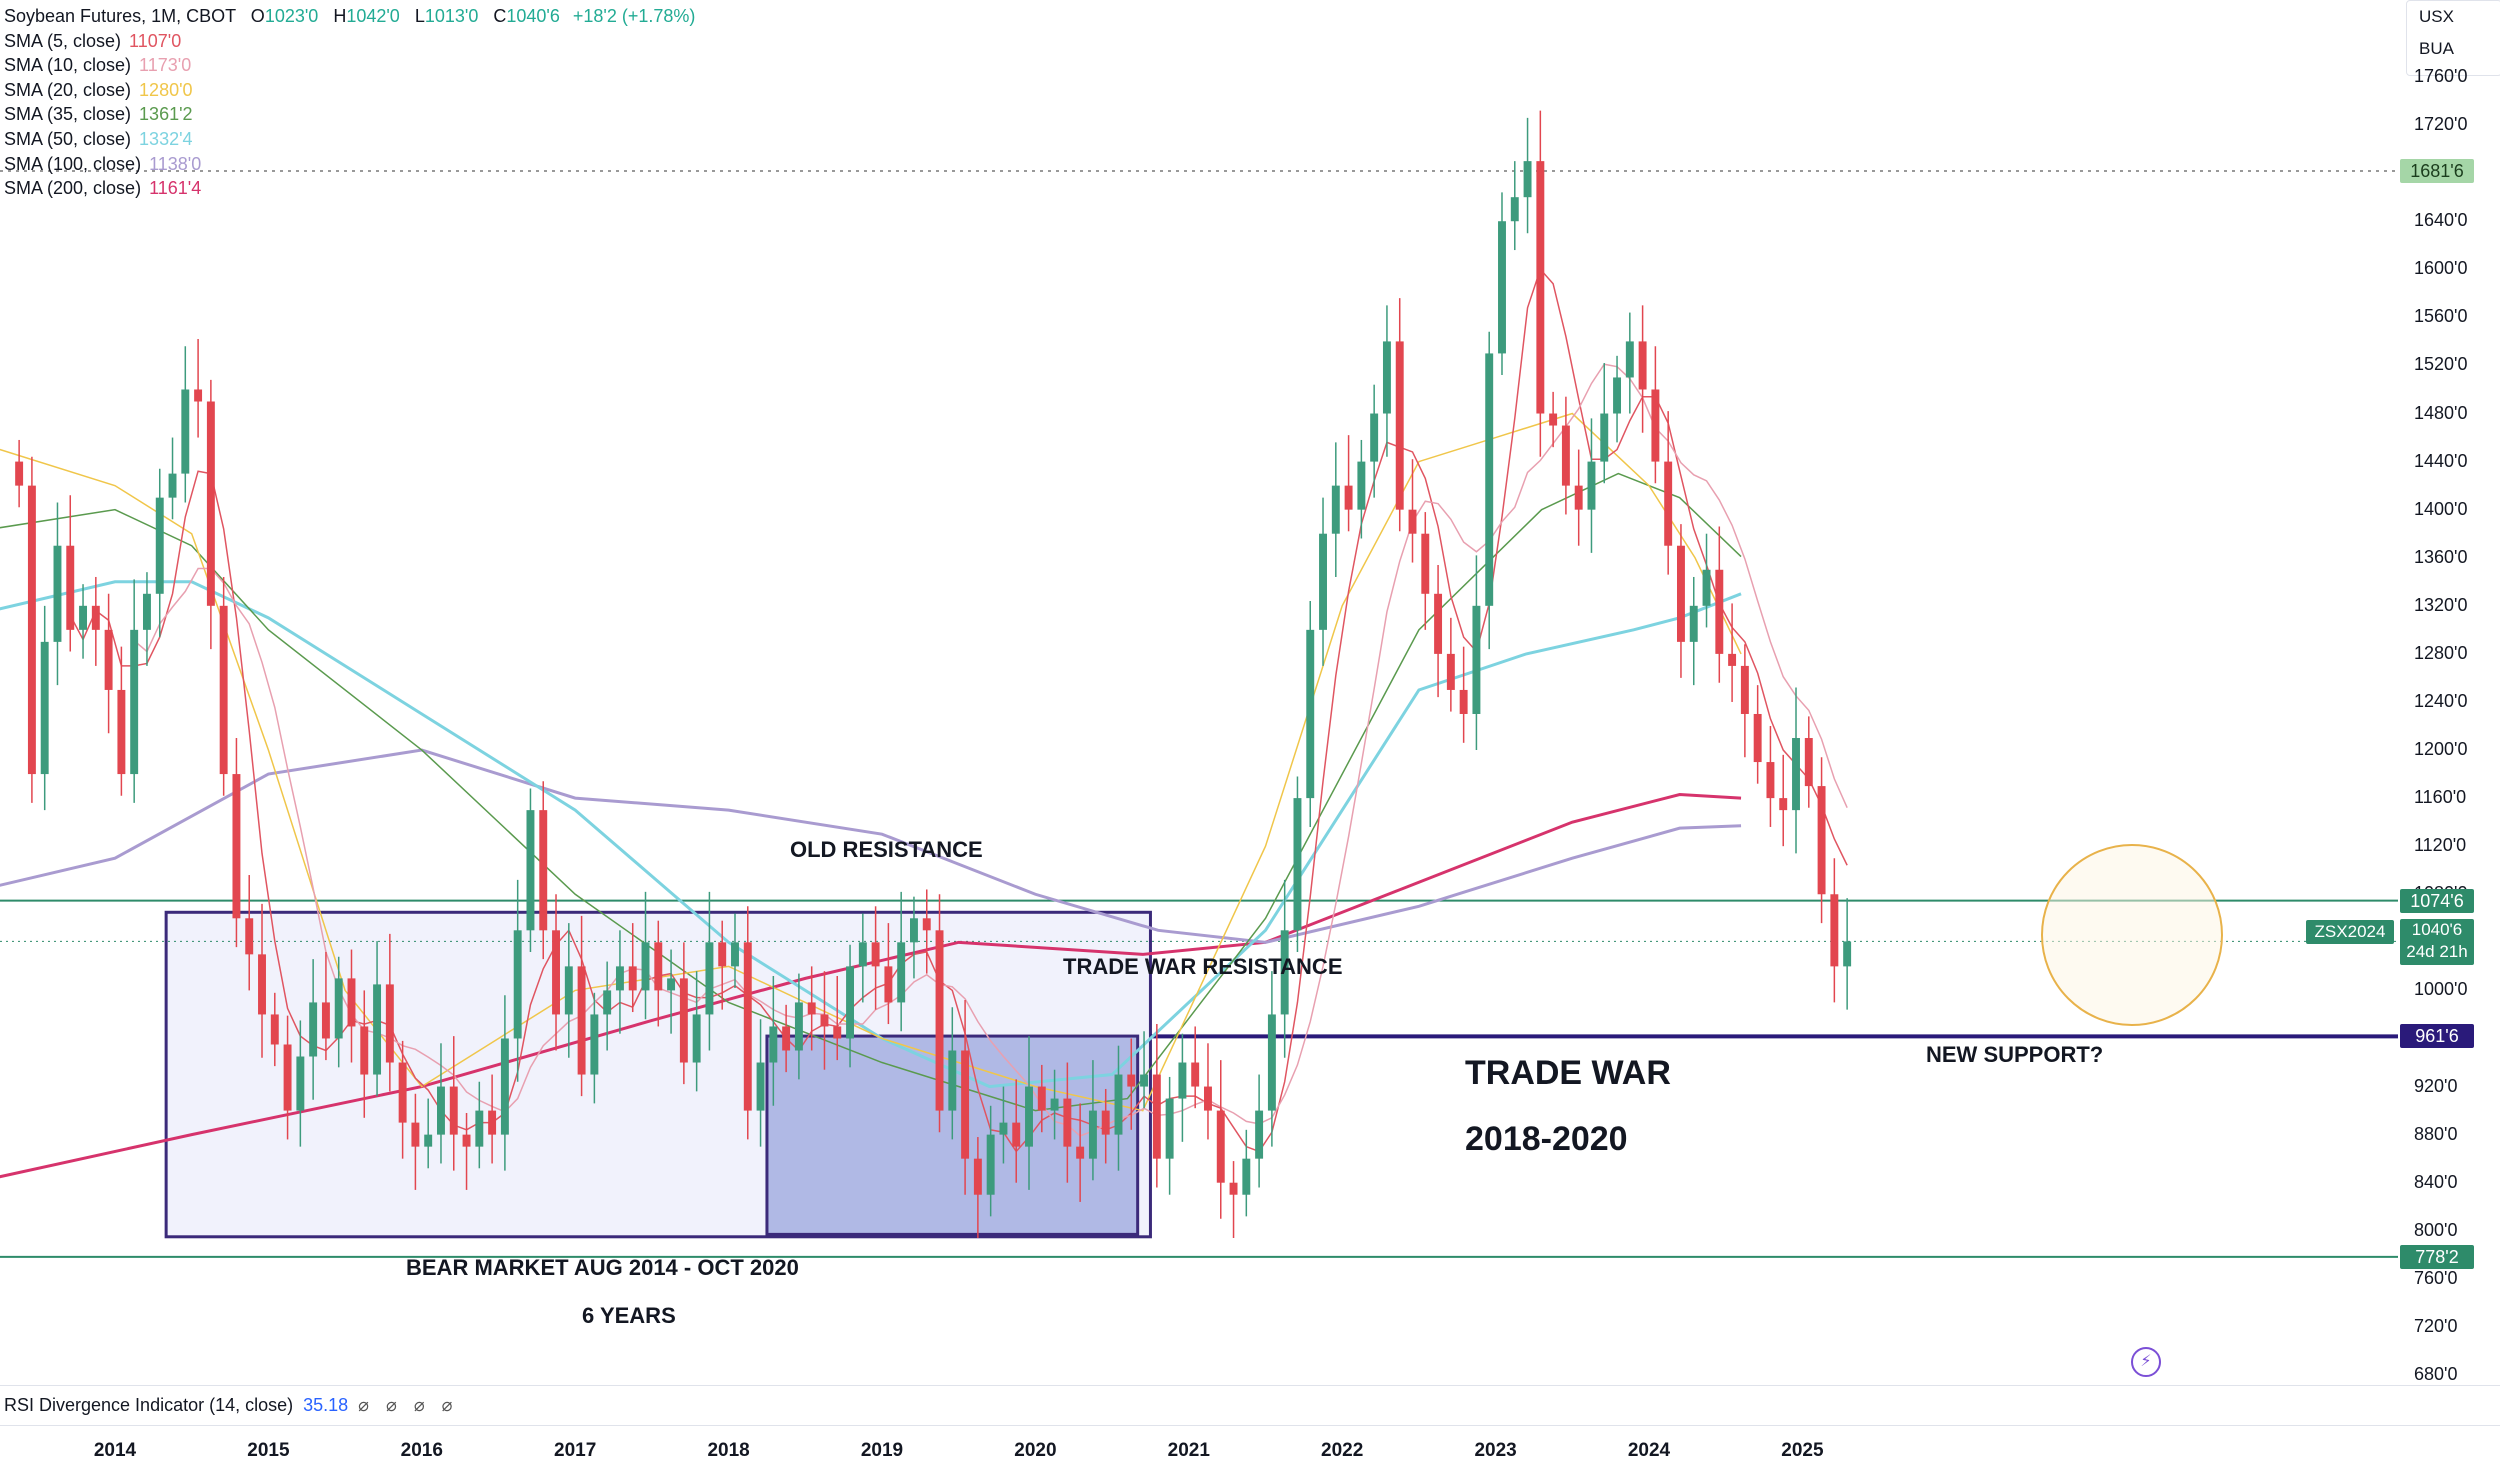 The image size is (2500, 1474). I want to click on rsi-settings-icons: ⌀ ⌀ ⌀ ⌀, so click(408, 1405).